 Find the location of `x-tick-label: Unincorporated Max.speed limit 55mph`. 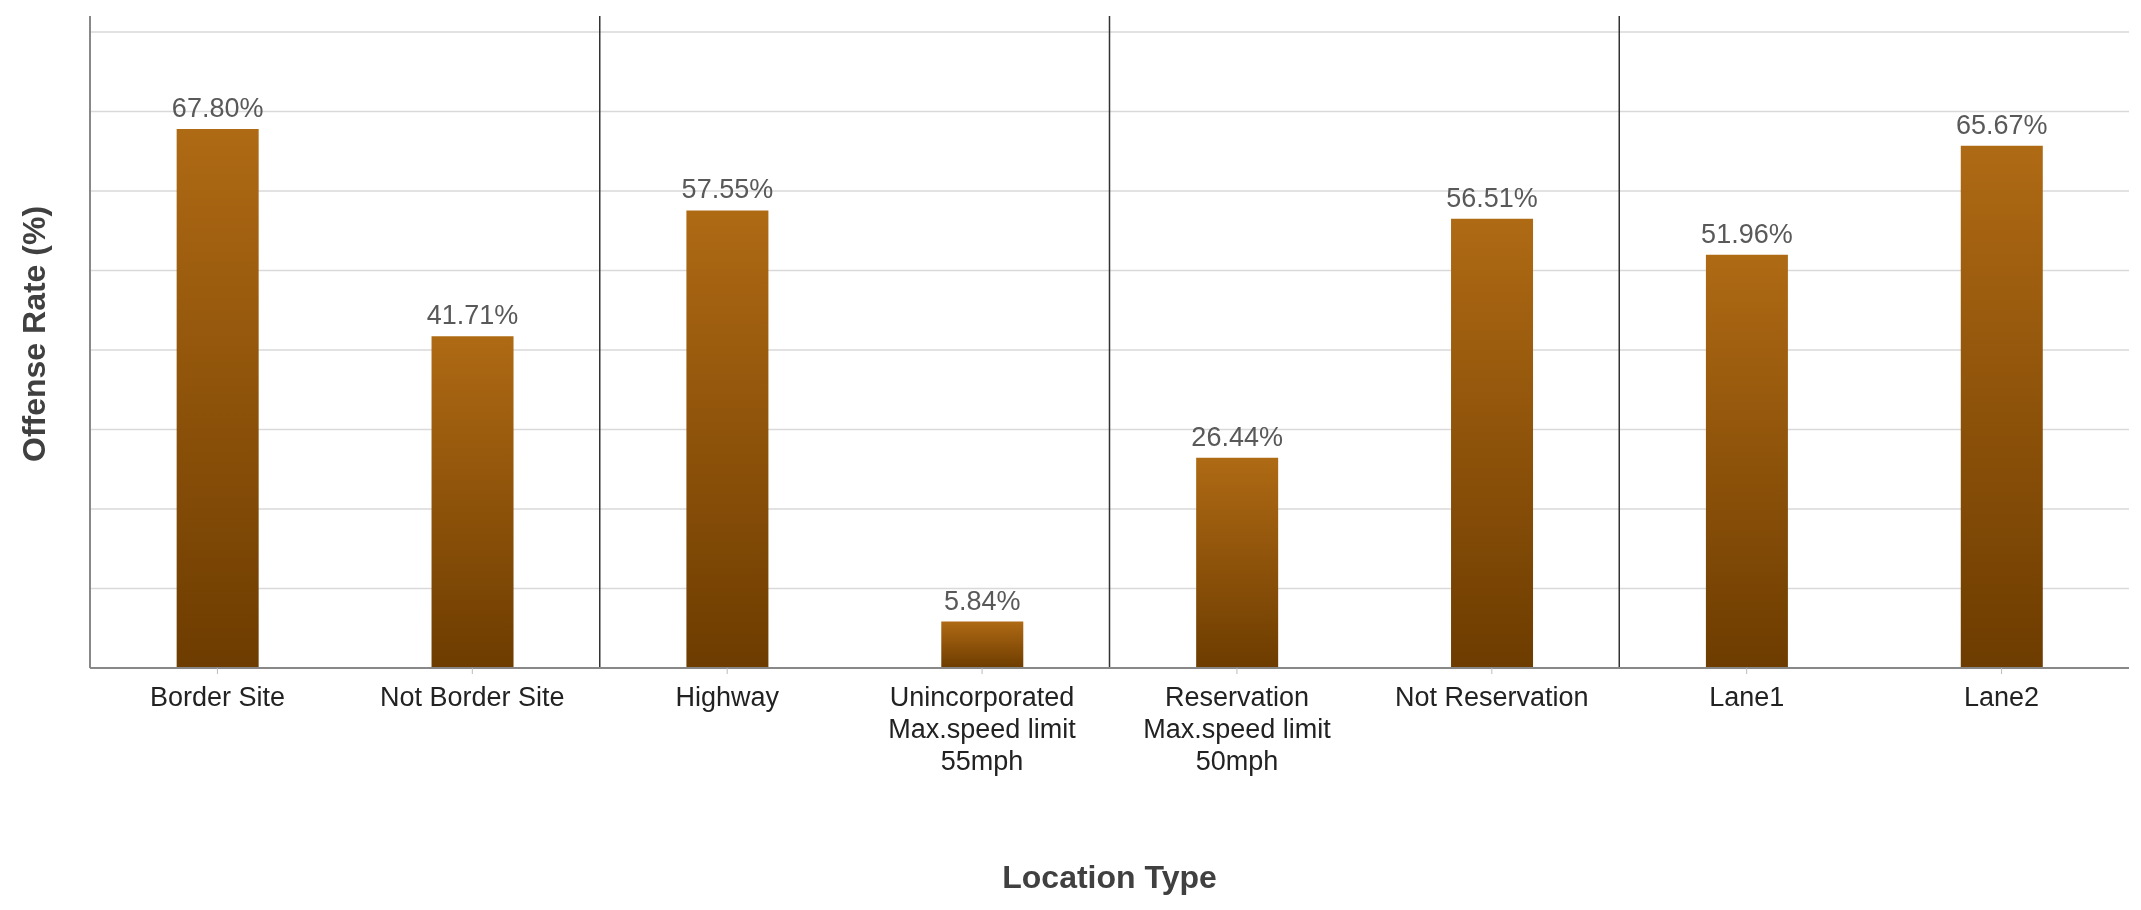

x-tick-label: Unincorporated Max.speed limit 55mph is located at coordinates (982, 729).